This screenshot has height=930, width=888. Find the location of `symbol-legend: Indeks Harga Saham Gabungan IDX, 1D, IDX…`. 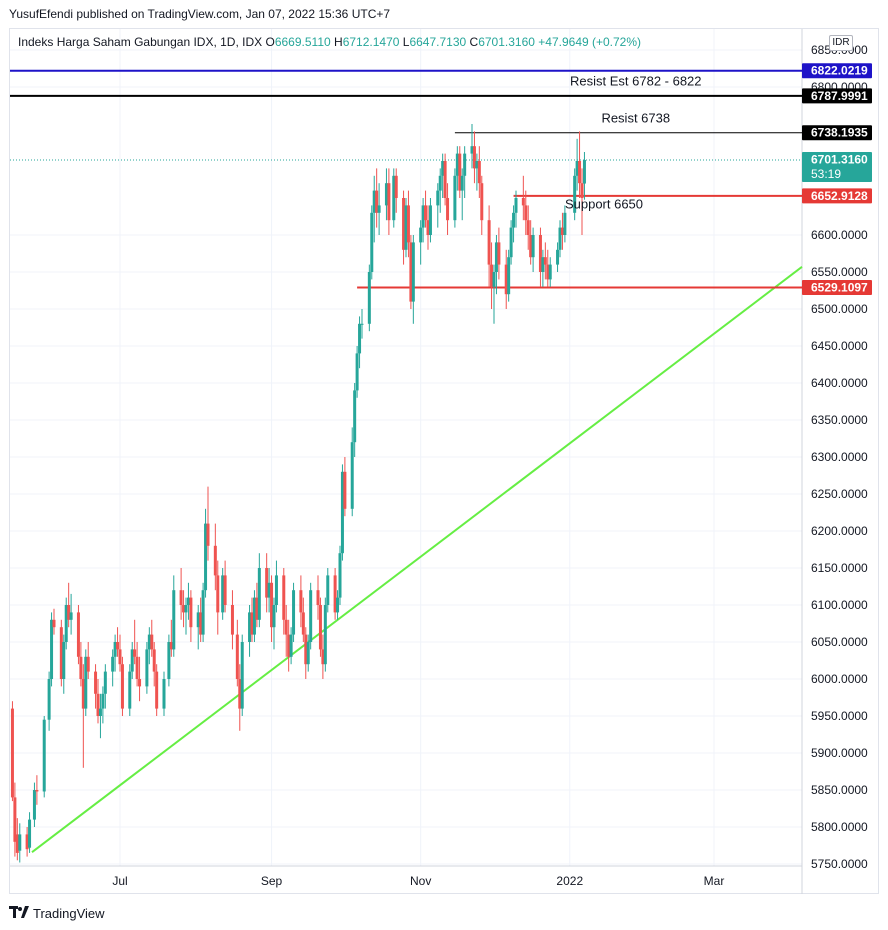

symbol-legend: Indeks Harga Saham Gabungan IDX, 1D, IDX… is located at coordinates (329, 42).